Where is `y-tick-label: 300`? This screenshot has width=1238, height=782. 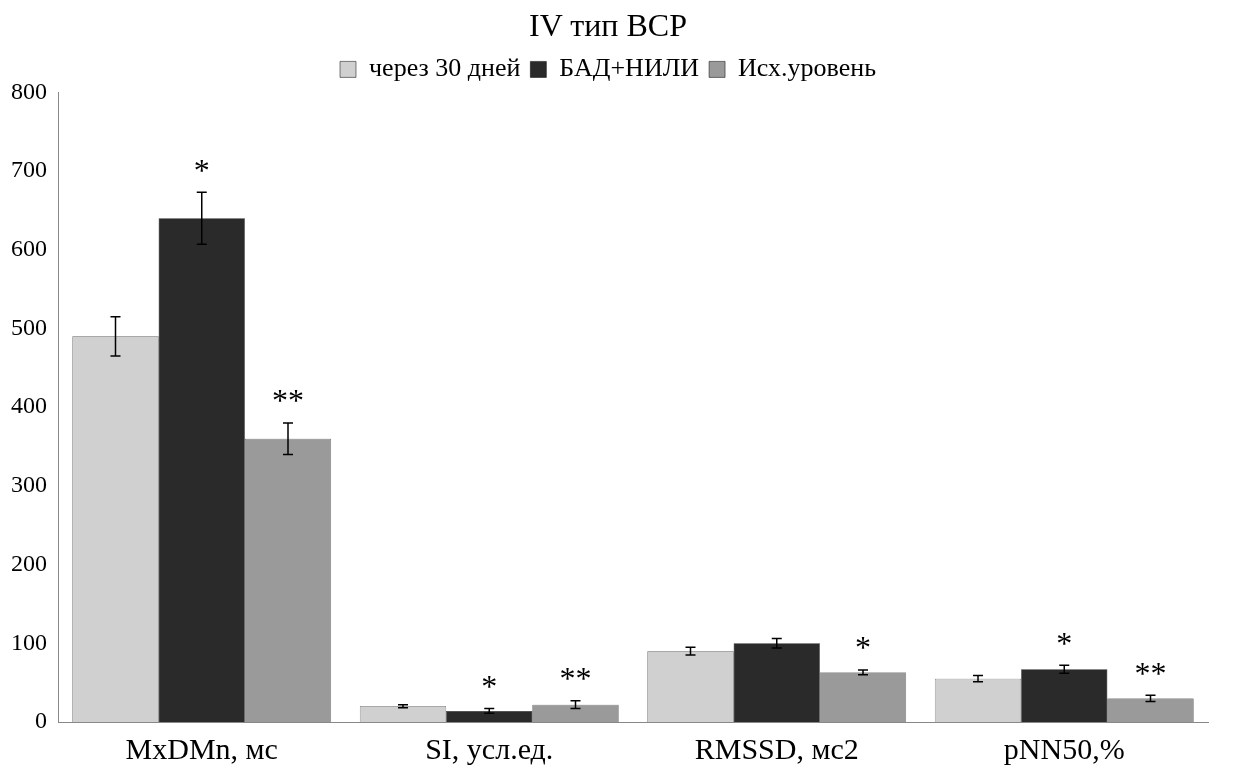 y-tick-label: 300 is located at coordinates (29, 484).